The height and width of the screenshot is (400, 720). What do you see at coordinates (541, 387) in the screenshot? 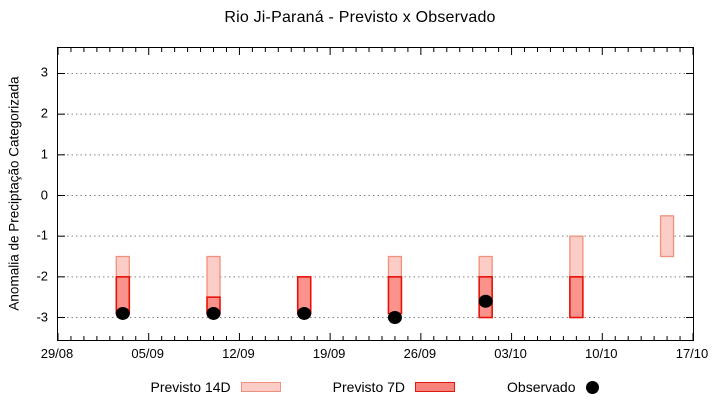
I see `legend-label-observado: Observado` at bounding box center [541, 387].